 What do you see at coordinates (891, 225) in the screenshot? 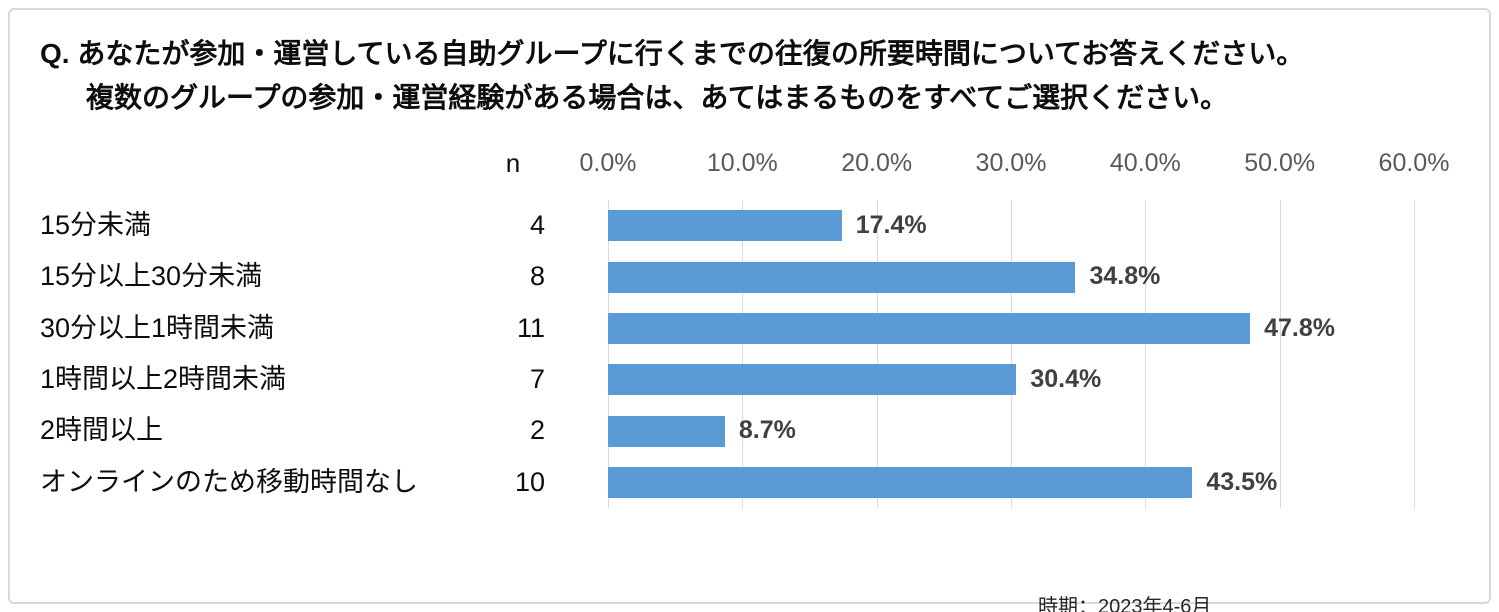
I see `value-label: 17.4%` at bounding box center [891, 225].